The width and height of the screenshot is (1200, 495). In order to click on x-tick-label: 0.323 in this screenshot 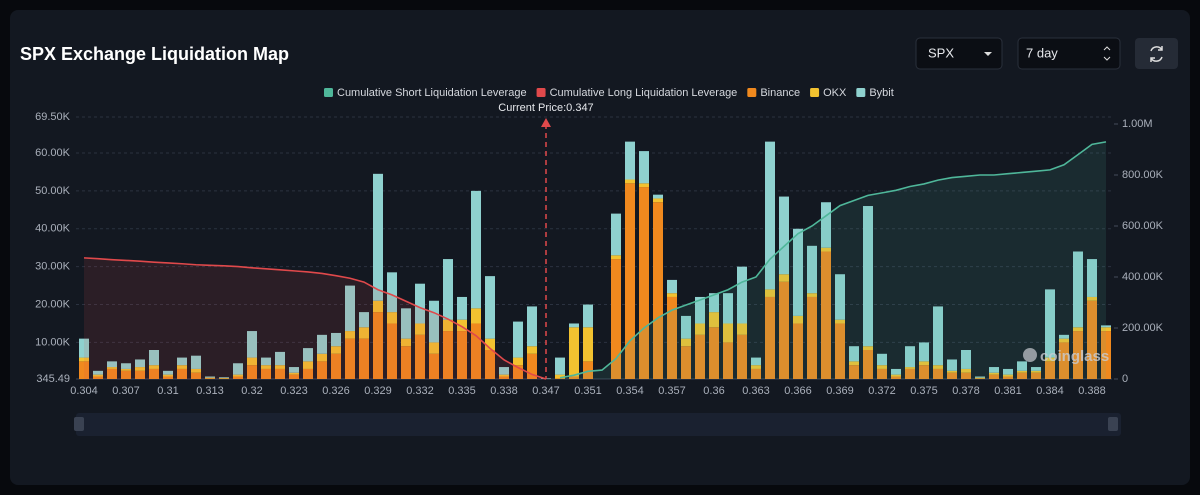, I will do `click(294, 391)`.